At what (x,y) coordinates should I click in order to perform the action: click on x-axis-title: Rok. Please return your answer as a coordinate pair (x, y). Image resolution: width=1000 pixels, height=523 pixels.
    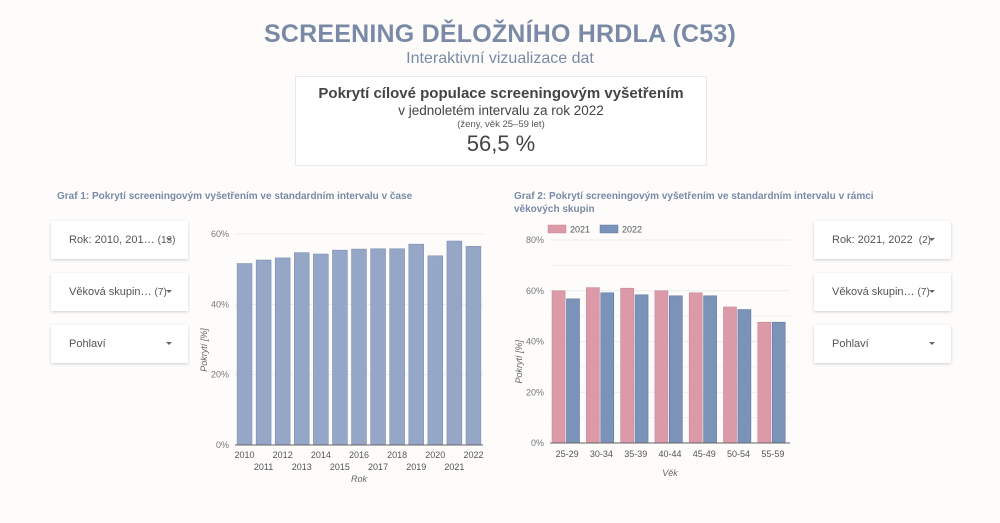
    Looking at the image, I should click on (359, 479).